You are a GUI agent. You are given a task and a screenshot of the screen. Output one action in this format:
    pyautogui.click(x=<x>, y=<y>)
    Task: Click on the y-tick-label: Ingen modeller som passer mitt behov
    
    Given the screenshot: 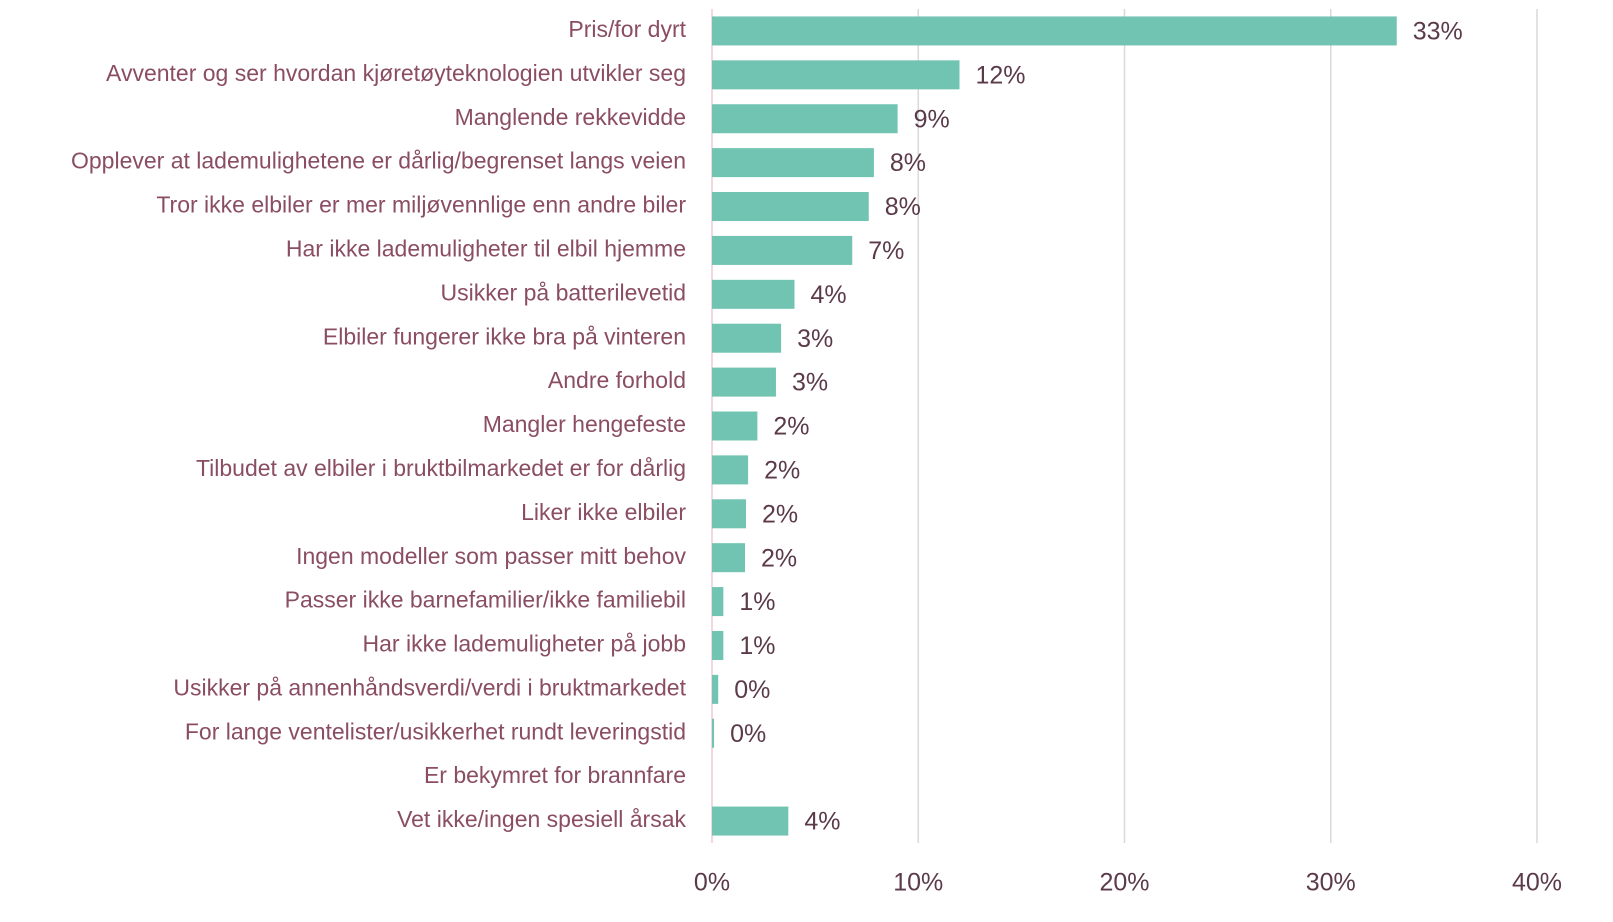 What is the action you would take?
    pyautogui.click(x=491, y=556)
    